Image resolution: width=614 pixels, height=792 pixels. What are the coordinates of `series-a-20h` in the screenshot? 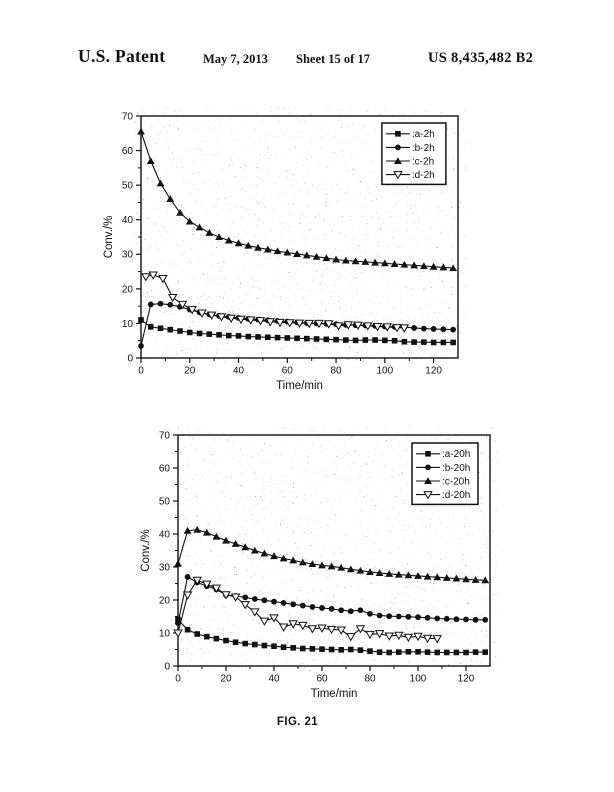 It's located at (331, 636).